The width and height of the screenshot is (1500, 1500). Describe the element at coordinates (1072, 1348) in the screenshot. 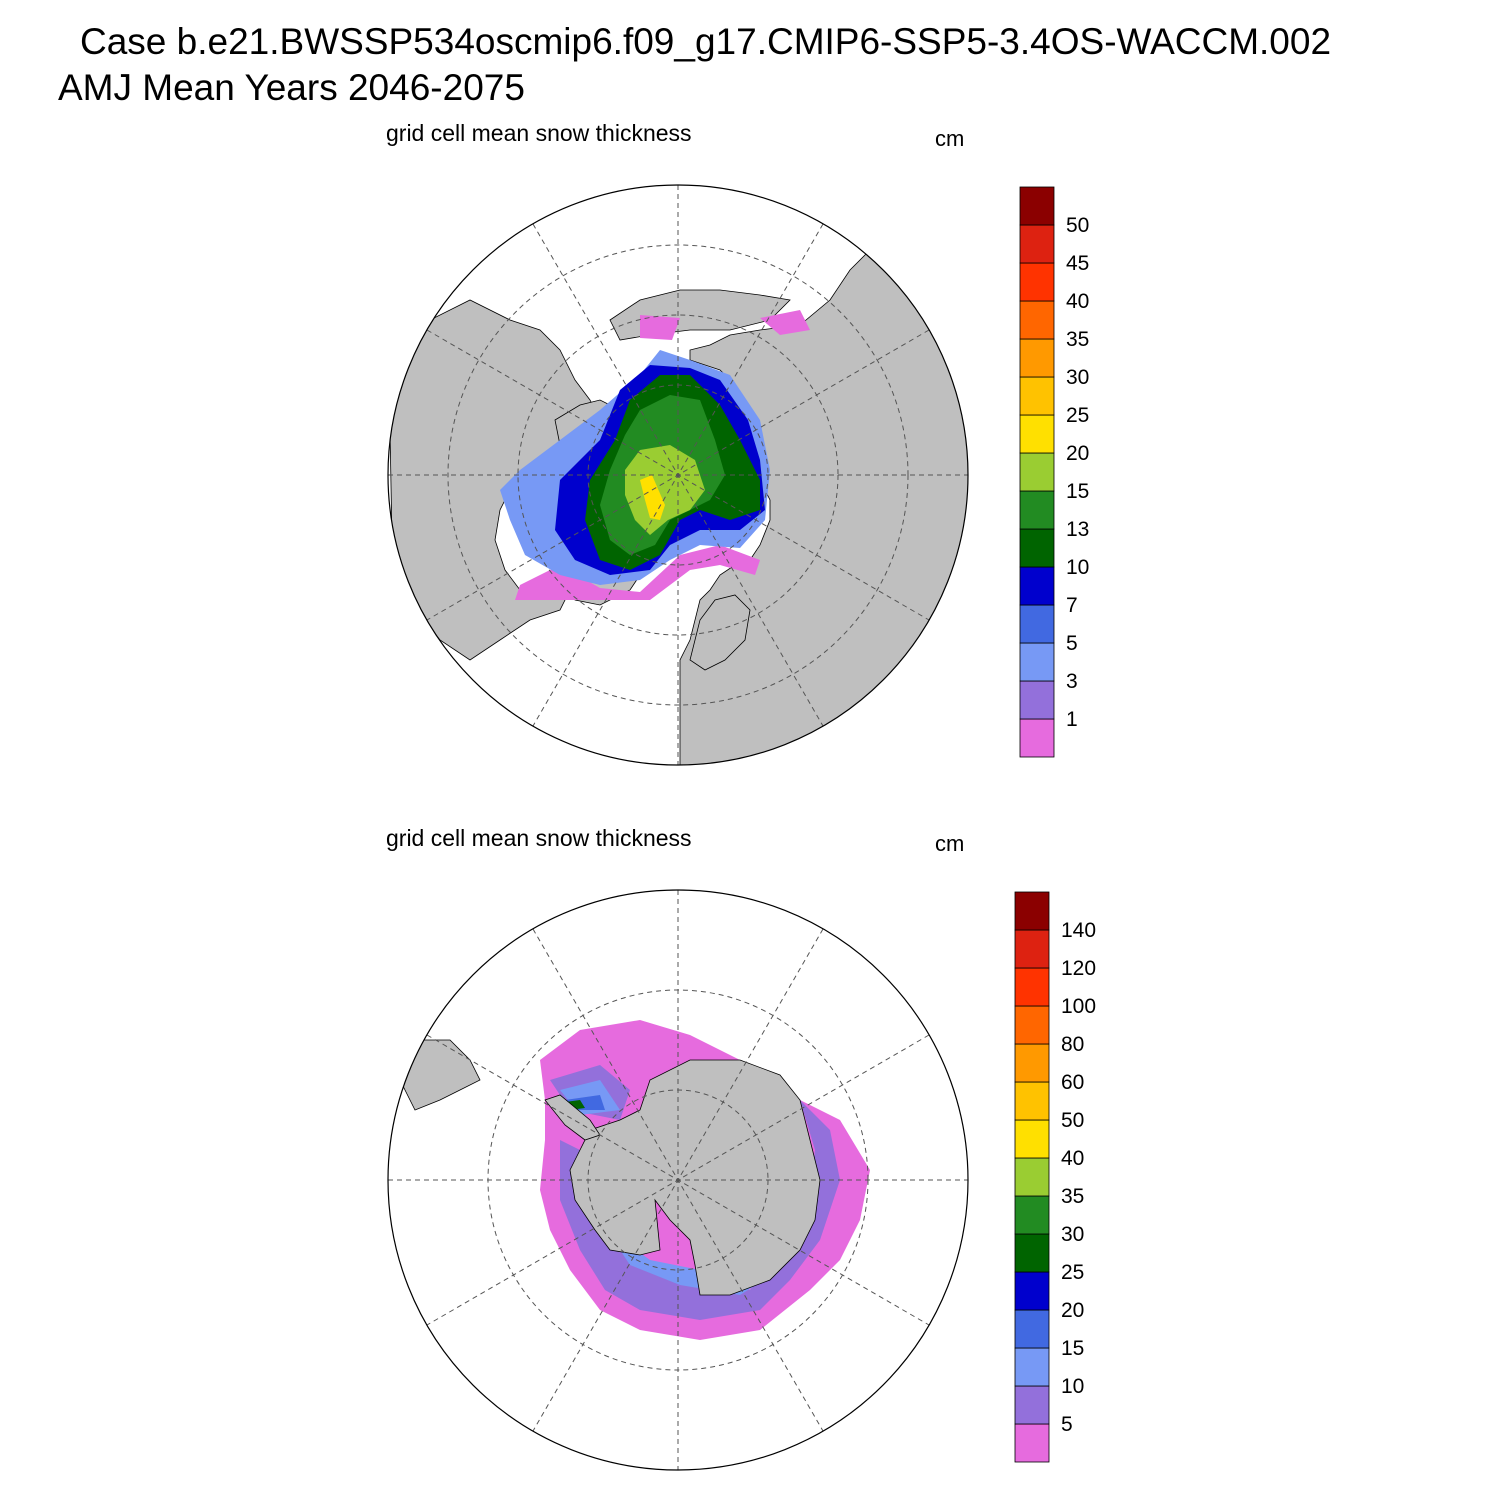

I see `south-colorbar-label: 15` at that location.